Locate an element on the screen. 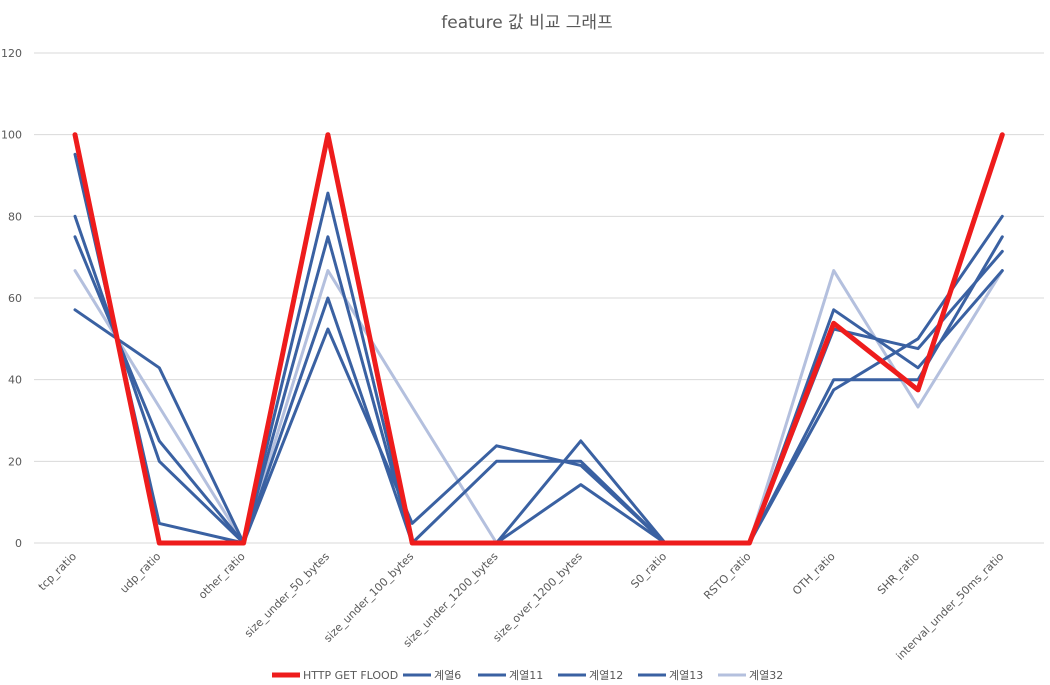 The image size is (1050, 685). legend-label: 계열6 is located at coordinates (447, 675).